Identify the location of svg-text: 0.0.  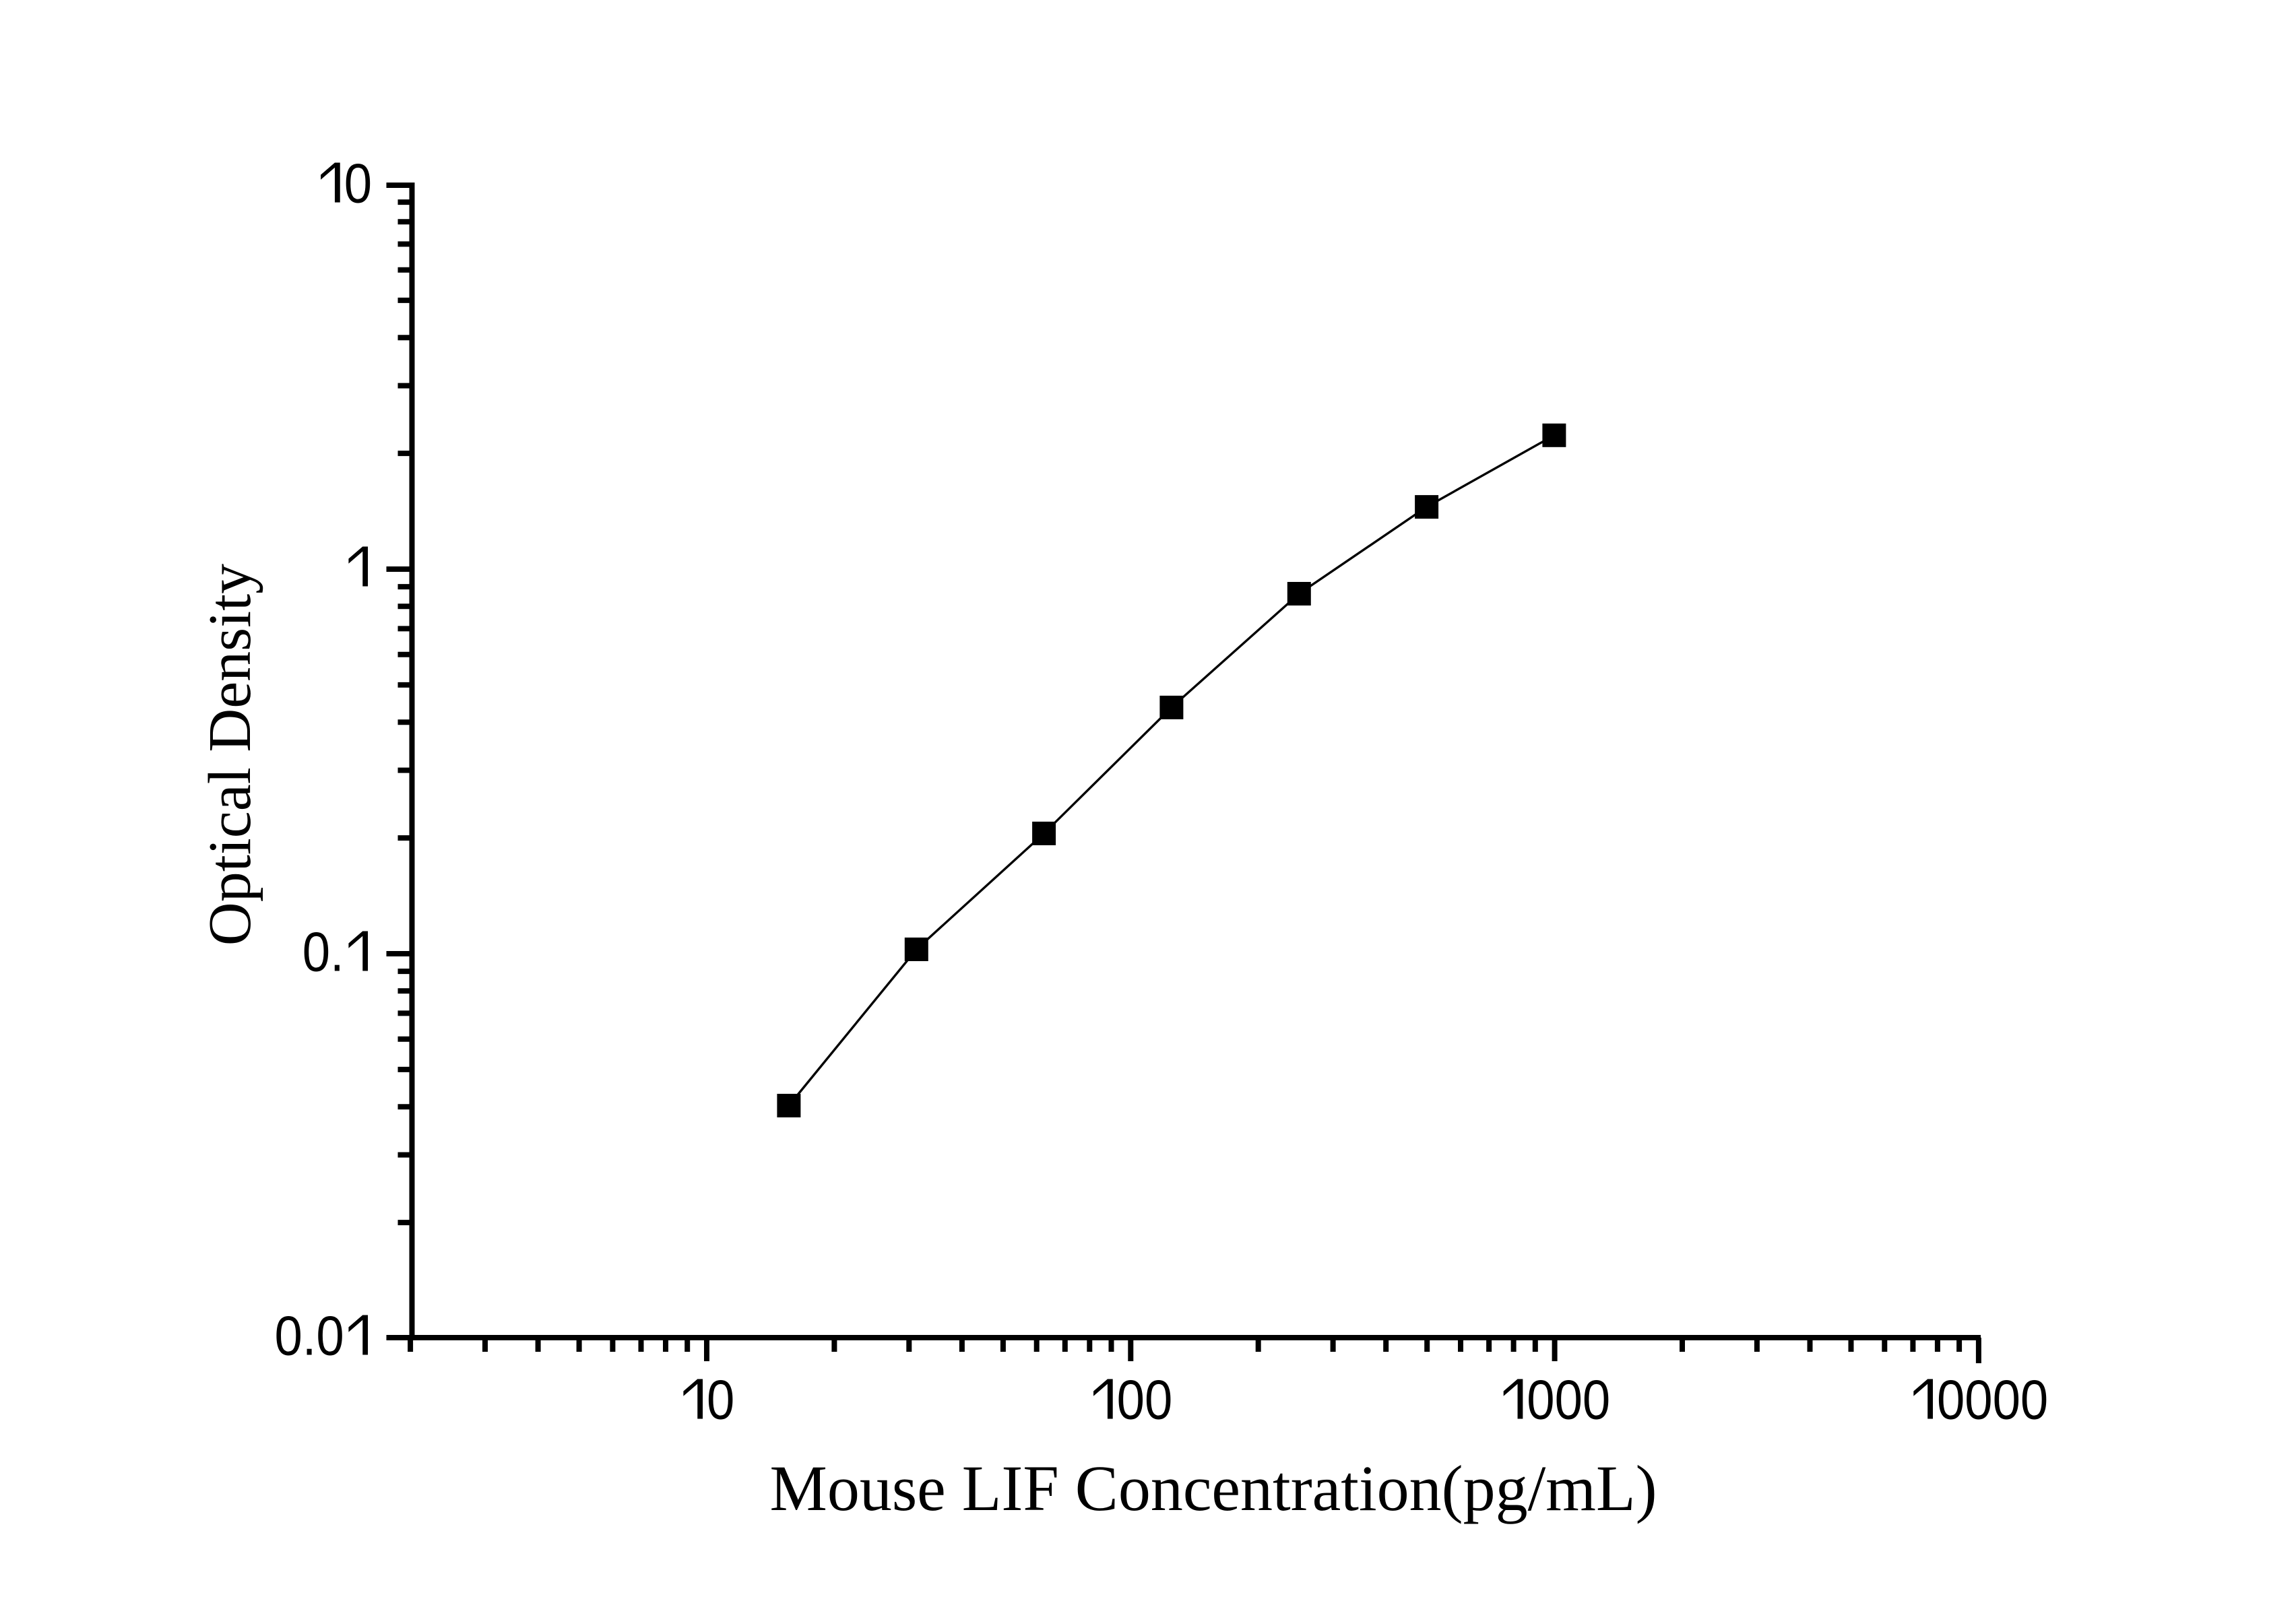
(309, 1336).